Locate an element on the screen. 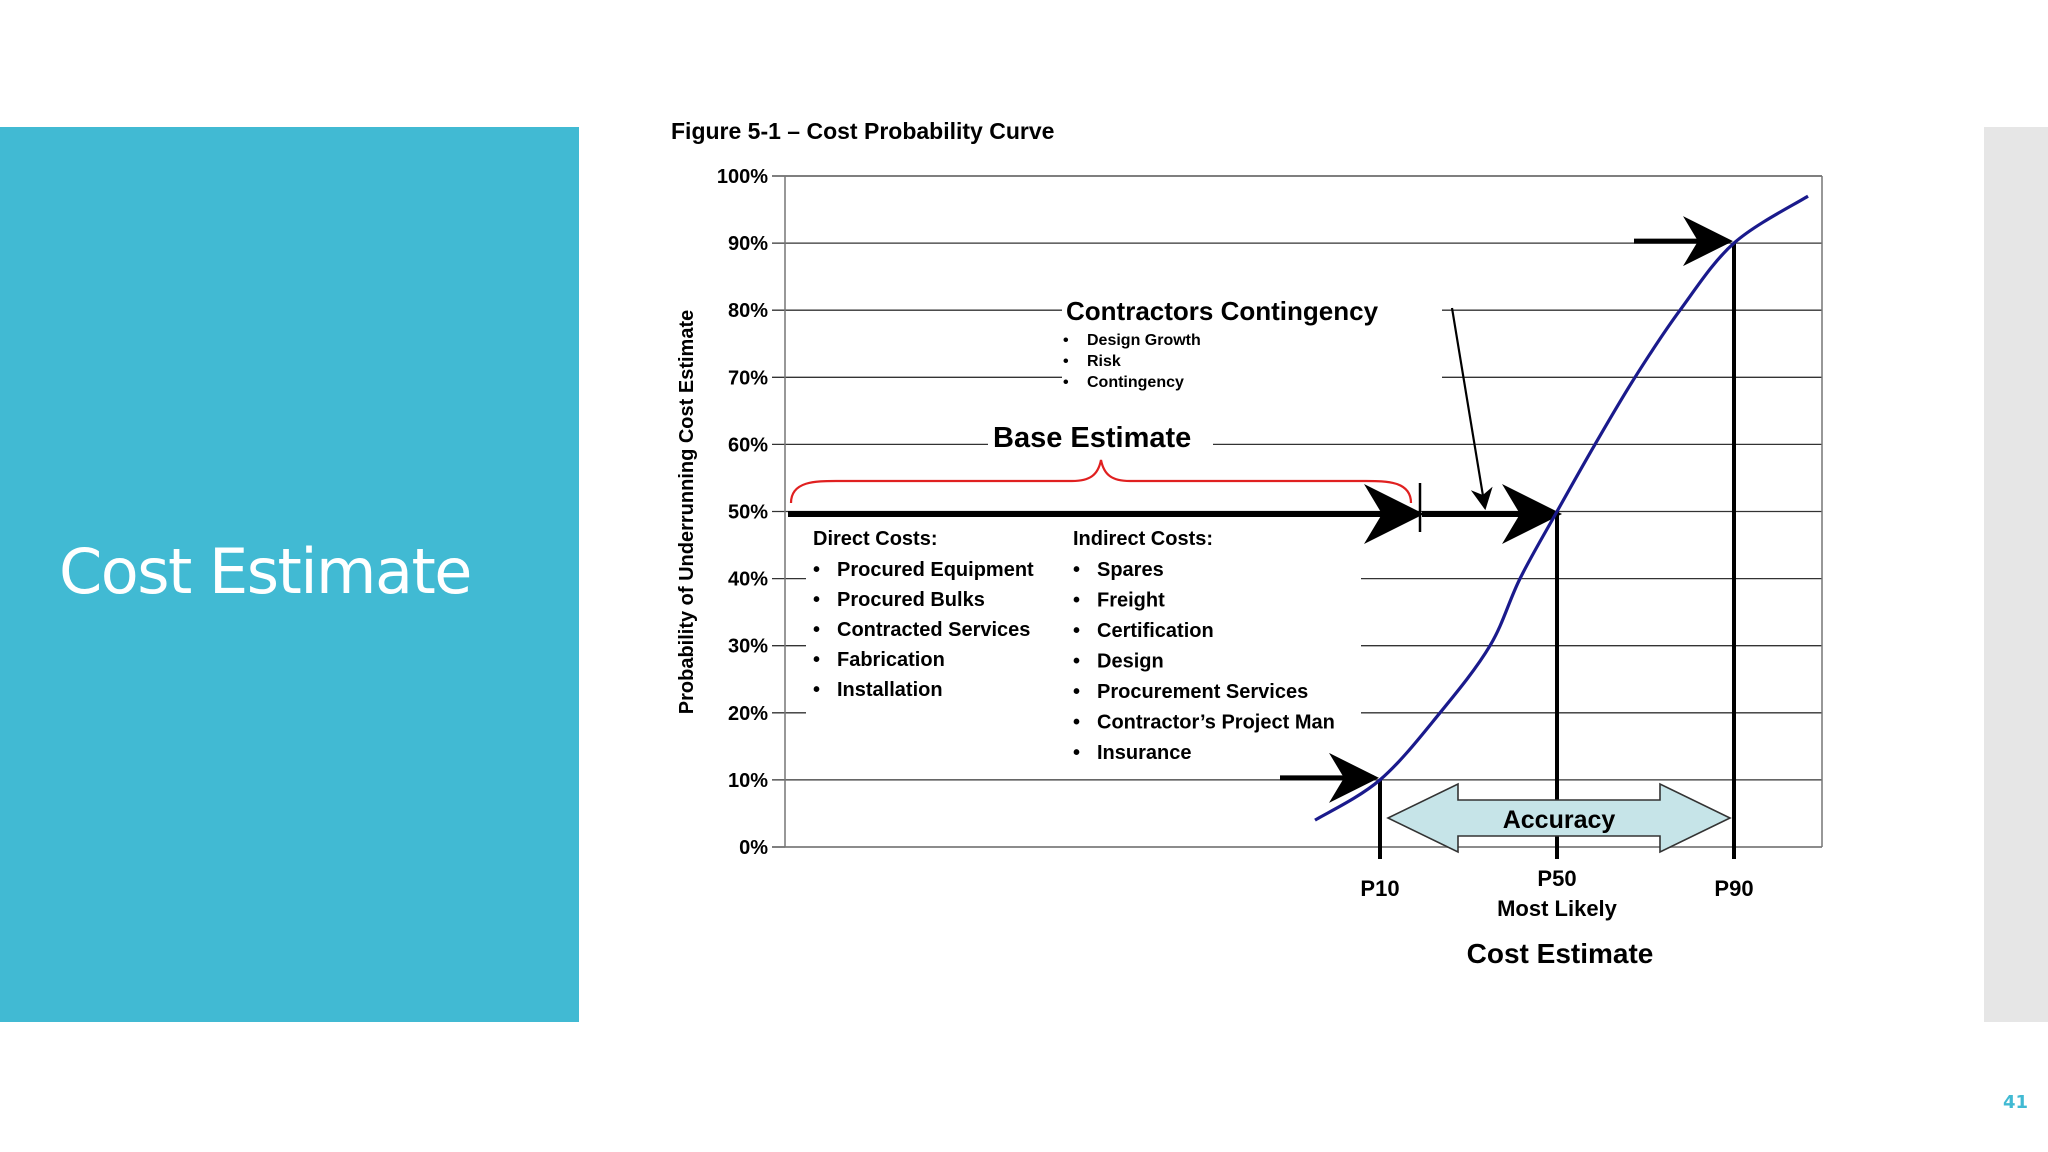 The height and width of the screenshot is (1152, 2048). list-item: Installation is located at coordinates (890, 690).